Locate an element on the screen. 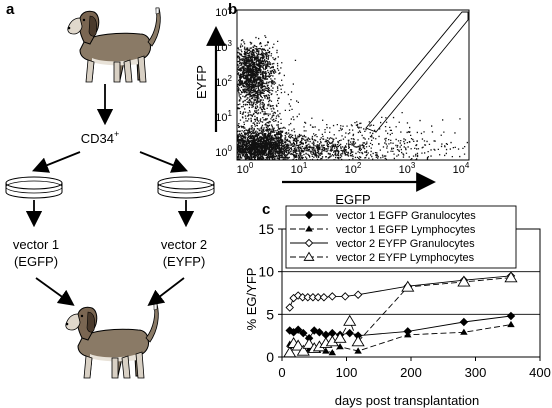 Image resolution: width=552 pixels, height=408 pixels. legend-box is located at coordinates (401, 237).